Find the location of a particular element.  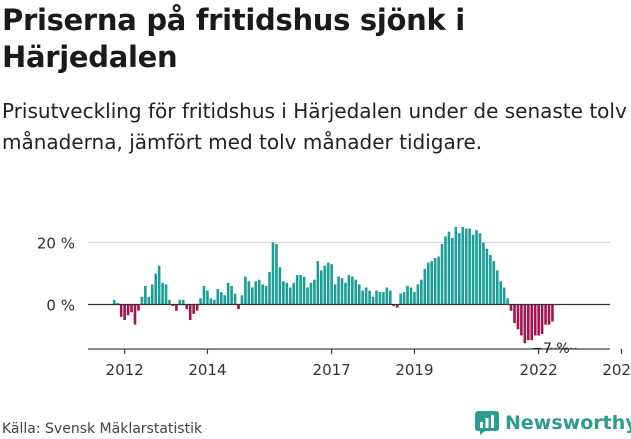

newsworthy-logo: Newsworthy is located at coordinates (553, 423).